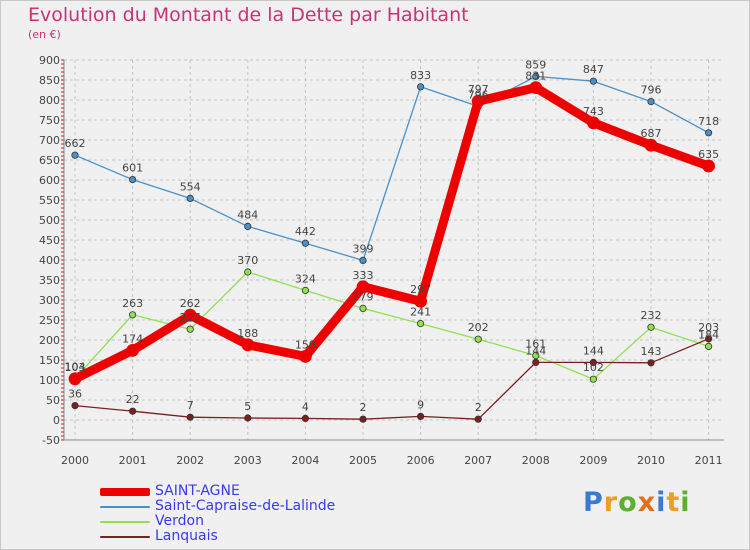 The image size is (750, 550). I want to click on y-tick-label: 600, so click(49, 180).